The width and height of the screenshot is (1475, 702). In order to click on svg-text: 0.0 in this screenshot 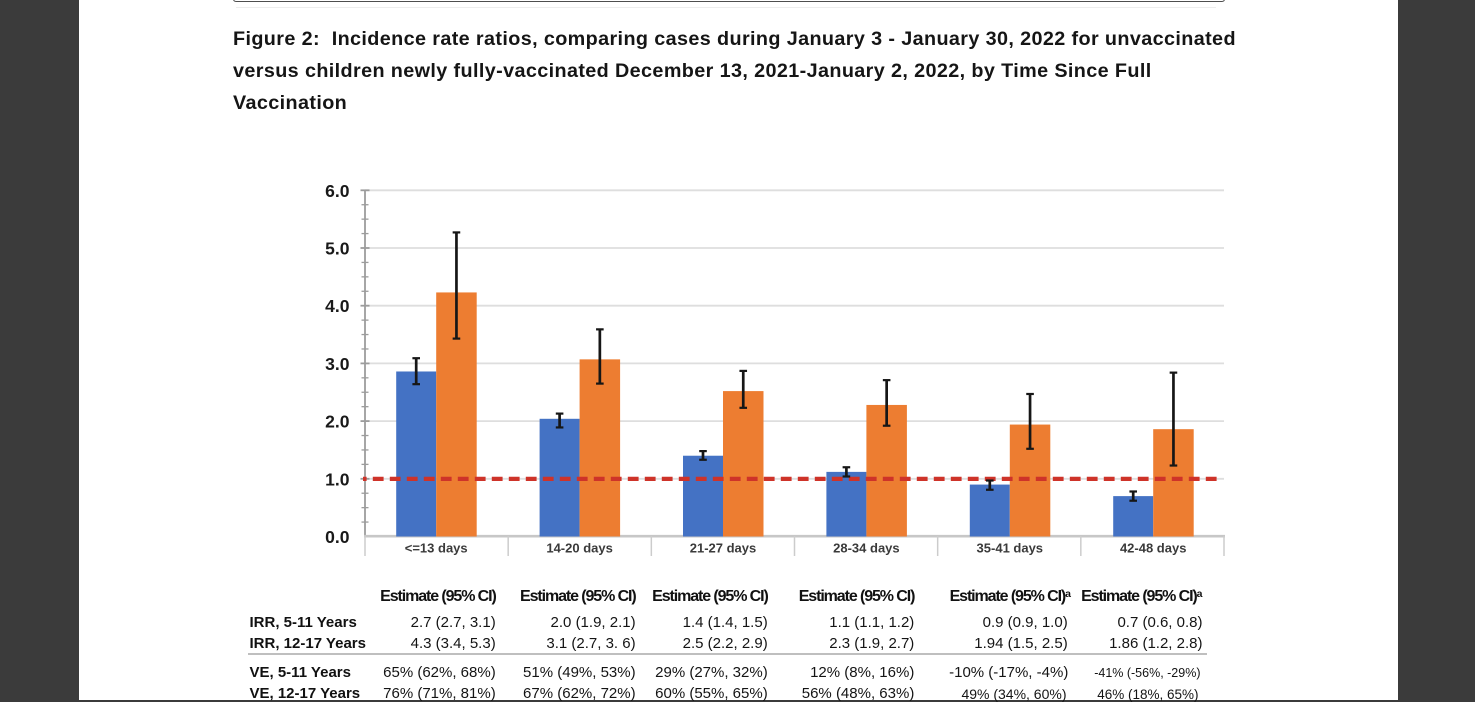, I will do `click(337, 537)`.